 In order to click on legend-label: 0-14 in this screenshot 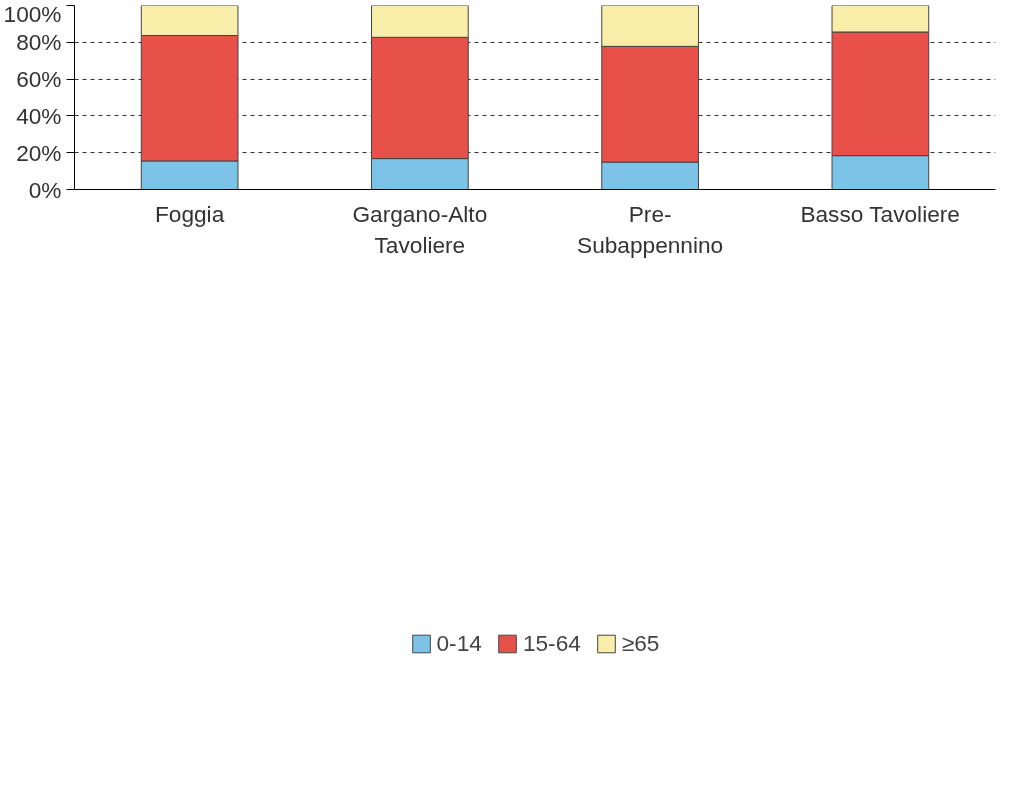, I will do `click(459, 643)`.